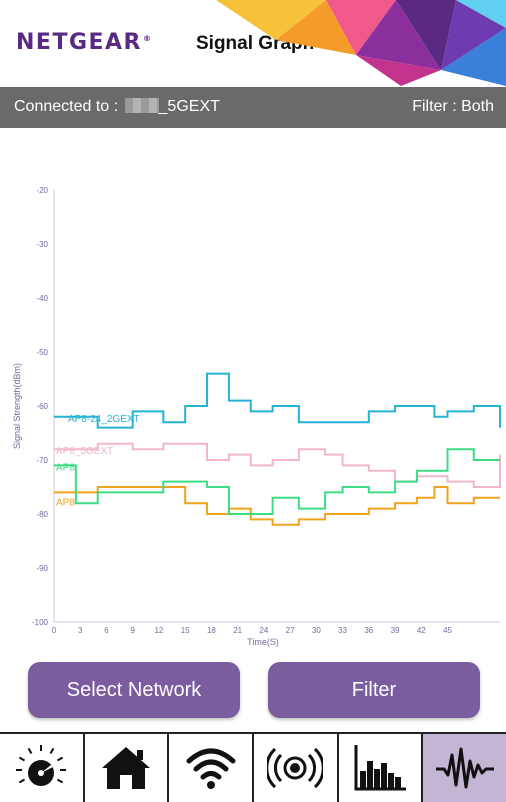  What do you see at coordinates (374, 690) in the screenshot?
I see `filter-button: Filter` at bounding box center [374, 690].